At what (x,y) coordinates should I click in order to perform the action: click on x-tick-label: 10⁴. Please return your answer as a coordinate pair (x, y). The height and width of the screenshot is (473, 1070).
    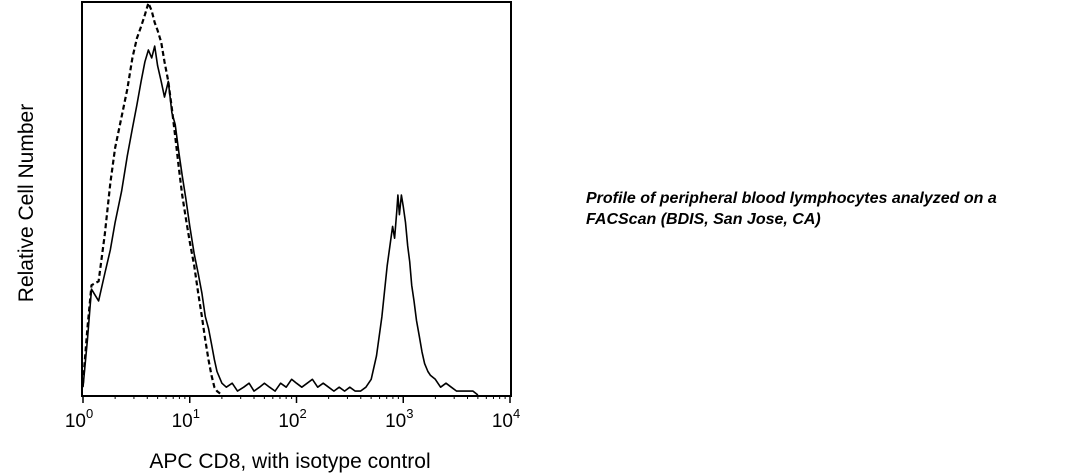
    Looking at the image, I should click on (506, 419).